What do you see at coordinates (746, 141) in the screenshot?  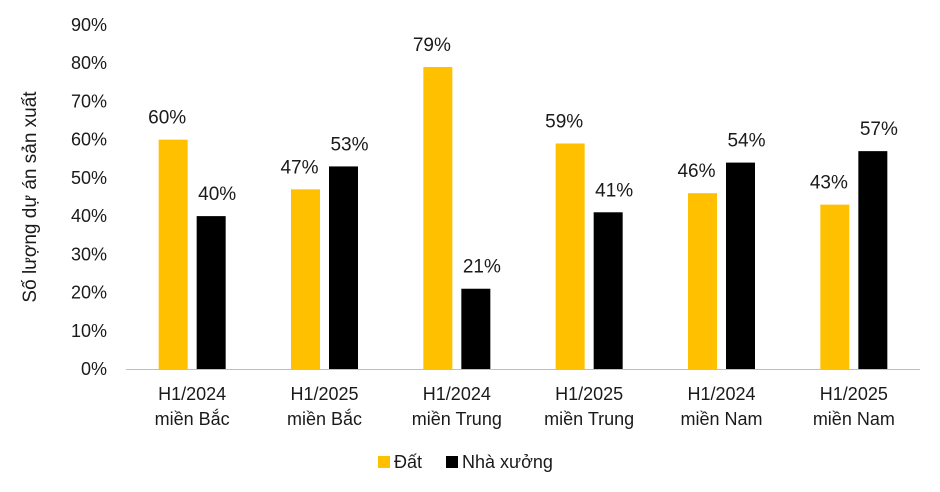 I see `data-label: 54%` at bounding box center [746, 141].